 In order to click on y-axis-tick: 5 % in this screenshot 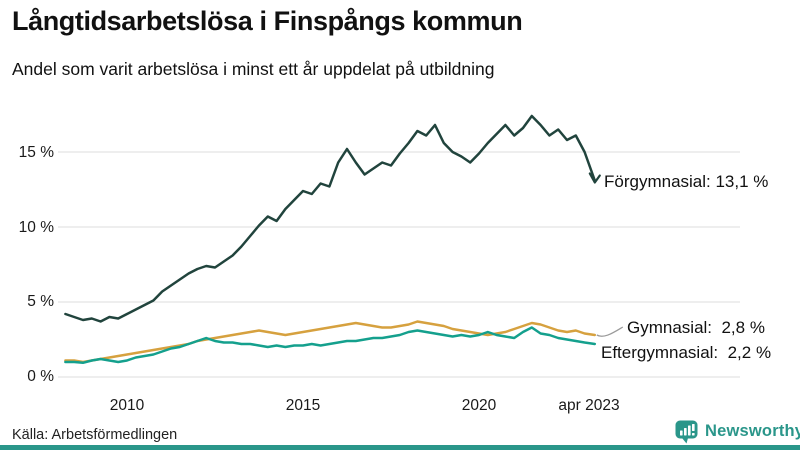, I will do `click(40, 301)`.